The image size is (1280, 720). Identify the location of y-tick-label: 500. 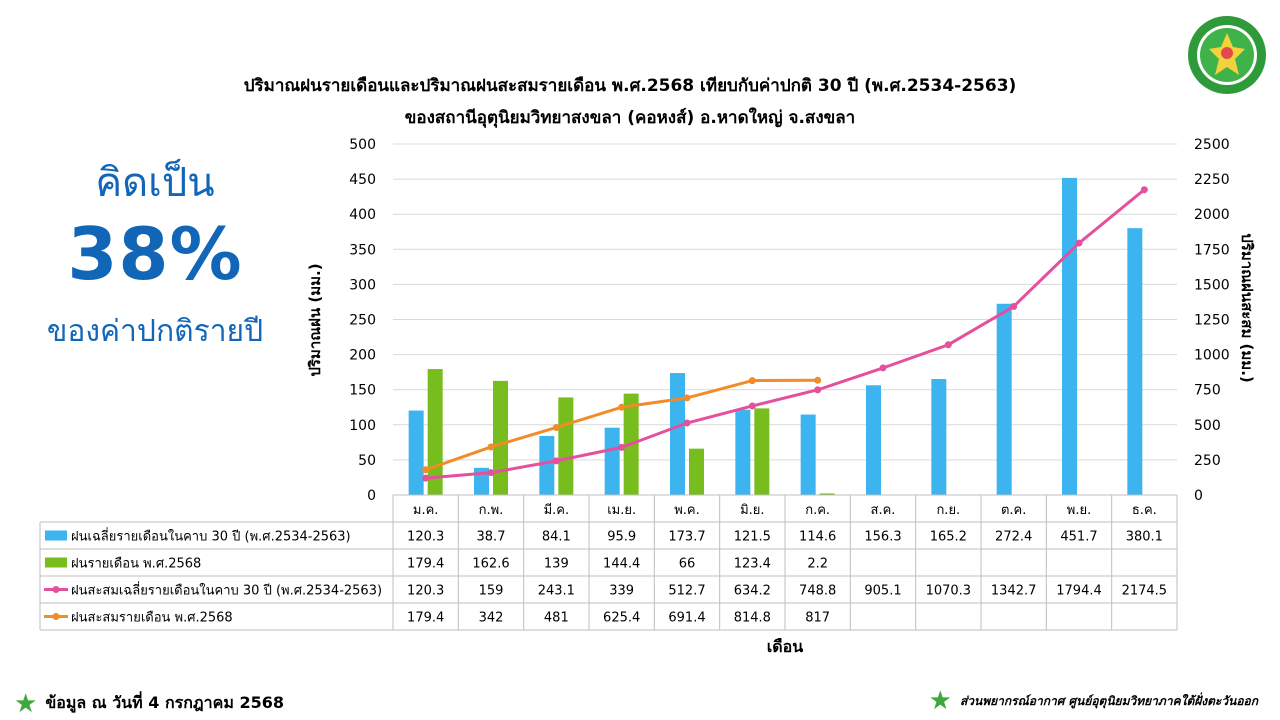
(362, 145).